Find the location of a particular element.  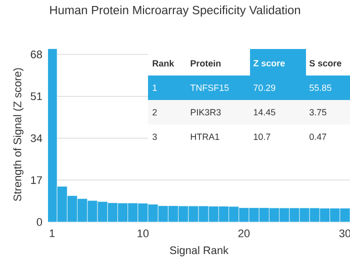

annotation: Z score is located at coordinates (269, 63).